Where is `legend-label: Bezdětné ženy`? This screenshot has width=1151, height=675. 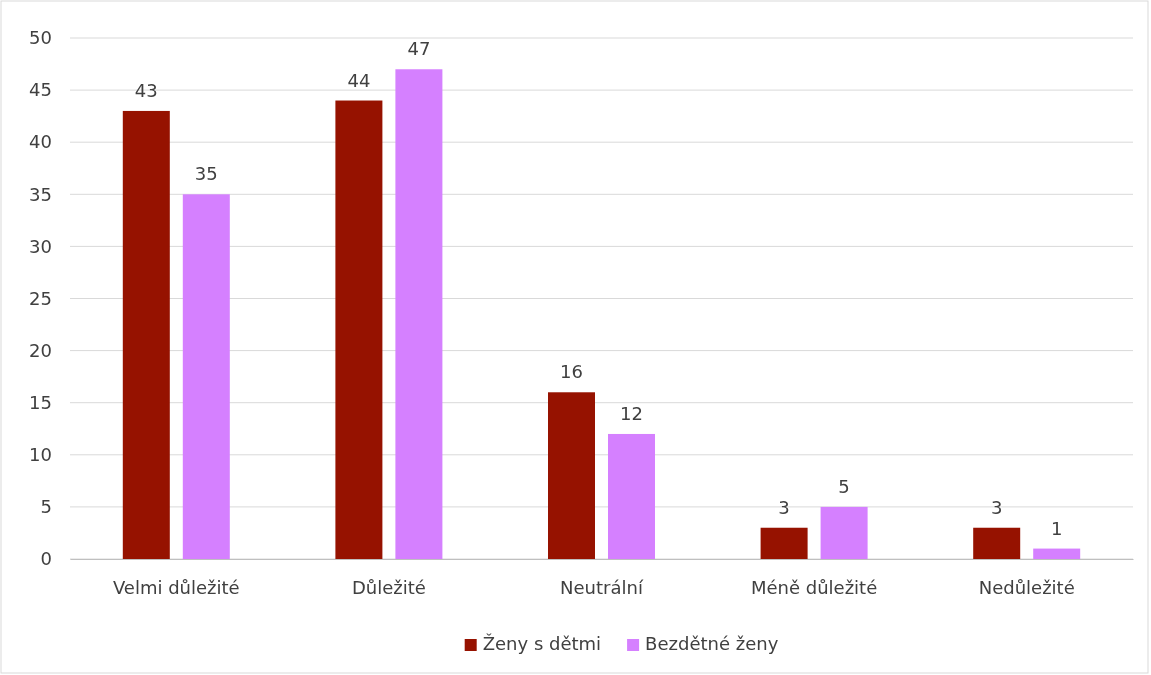 legend-label: Bezdětné ženy is located at coordinates (712, 643).